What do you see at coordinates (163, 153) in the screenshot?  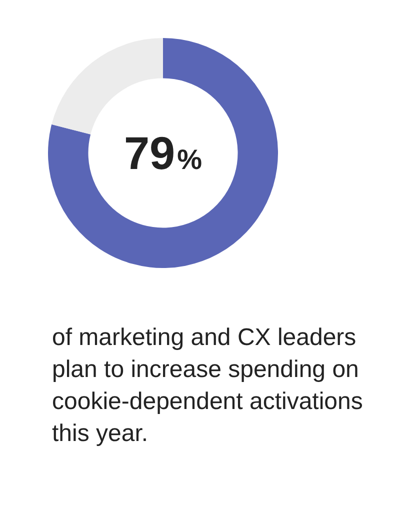 I see `data-label: 79%` at bounding box center [163, 153].